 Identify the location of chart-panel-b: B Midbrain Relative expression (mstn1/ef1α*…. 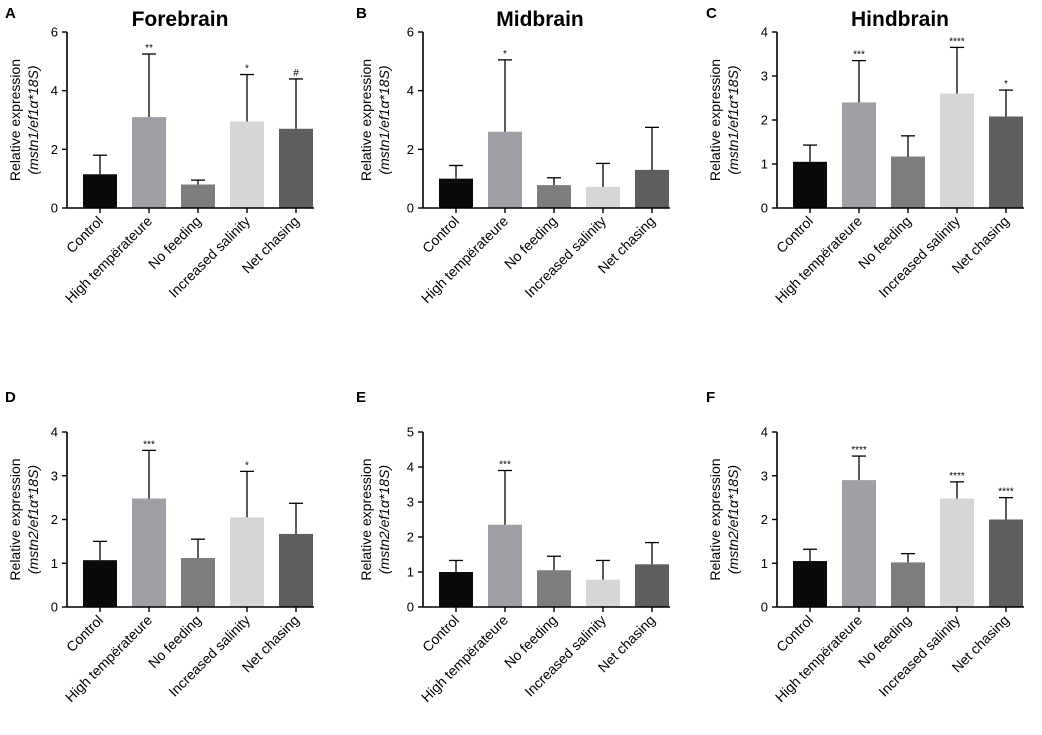
(513, 155).